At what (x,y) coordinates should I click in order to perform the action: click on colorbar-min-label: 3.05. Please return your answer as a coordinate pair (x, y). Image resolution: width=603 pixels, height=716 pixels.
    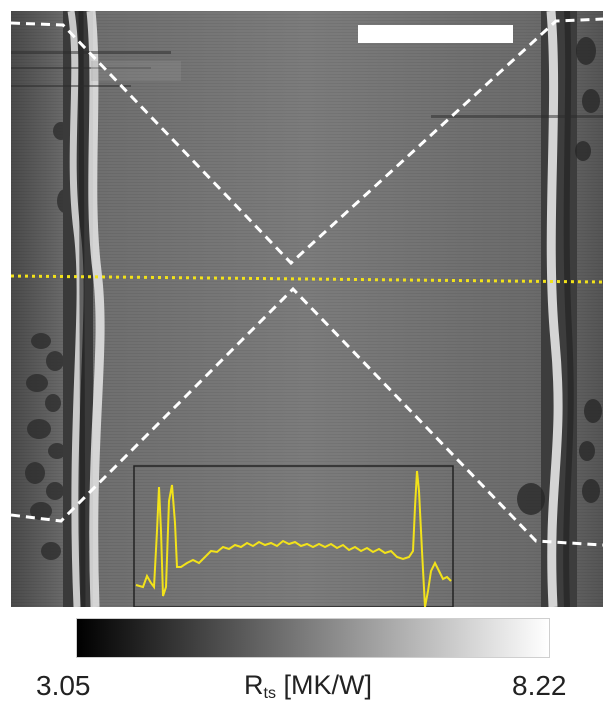
    Looking at the image, I should click on (63, 685).